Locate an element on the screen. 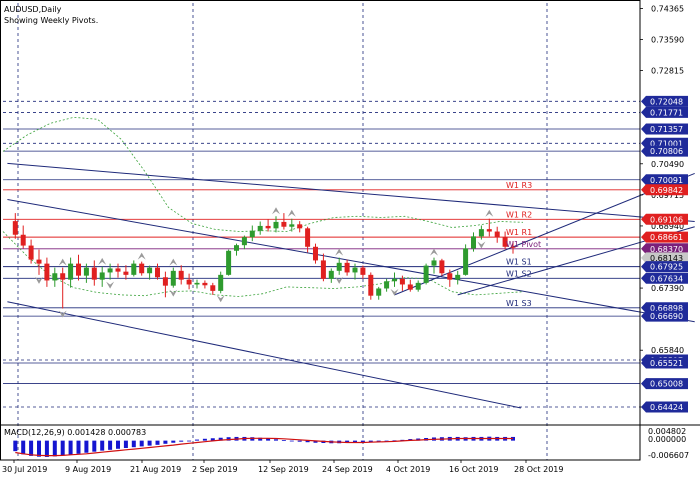  time-tick-label: 30 Jul 2019 is located at coordinates (24, 469).